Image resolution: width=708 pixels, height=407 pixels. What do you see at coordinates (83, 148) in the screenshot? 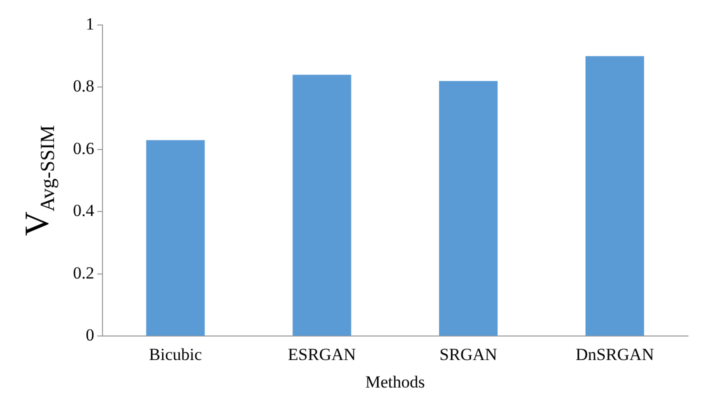
I see `y-tick-label: 0.6` at bounding box center [83, 148].